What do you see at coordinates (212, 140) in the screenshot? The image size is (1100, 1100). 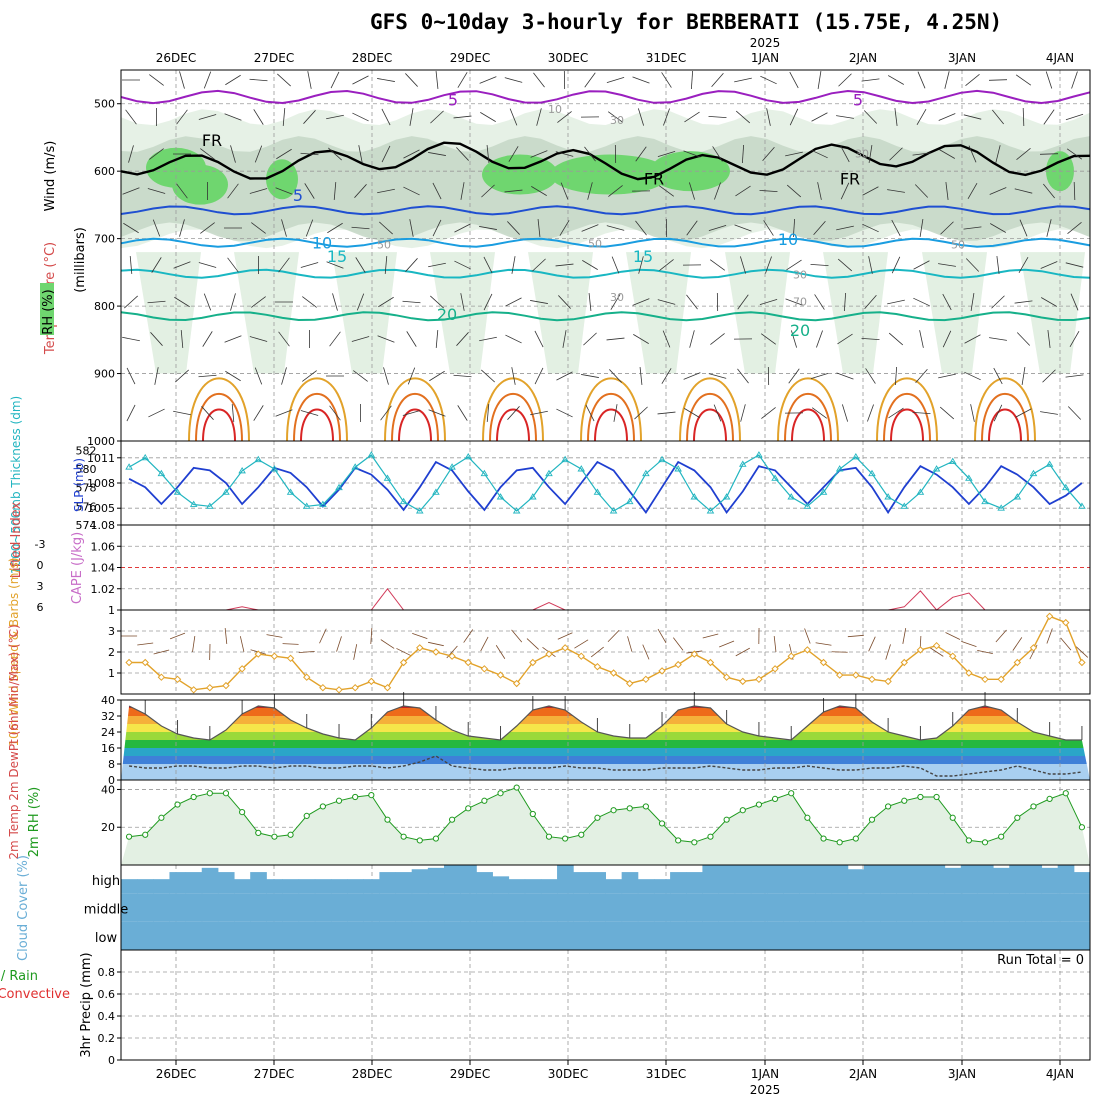 I see `contour-label: FR` at bounding box center [212, 140].